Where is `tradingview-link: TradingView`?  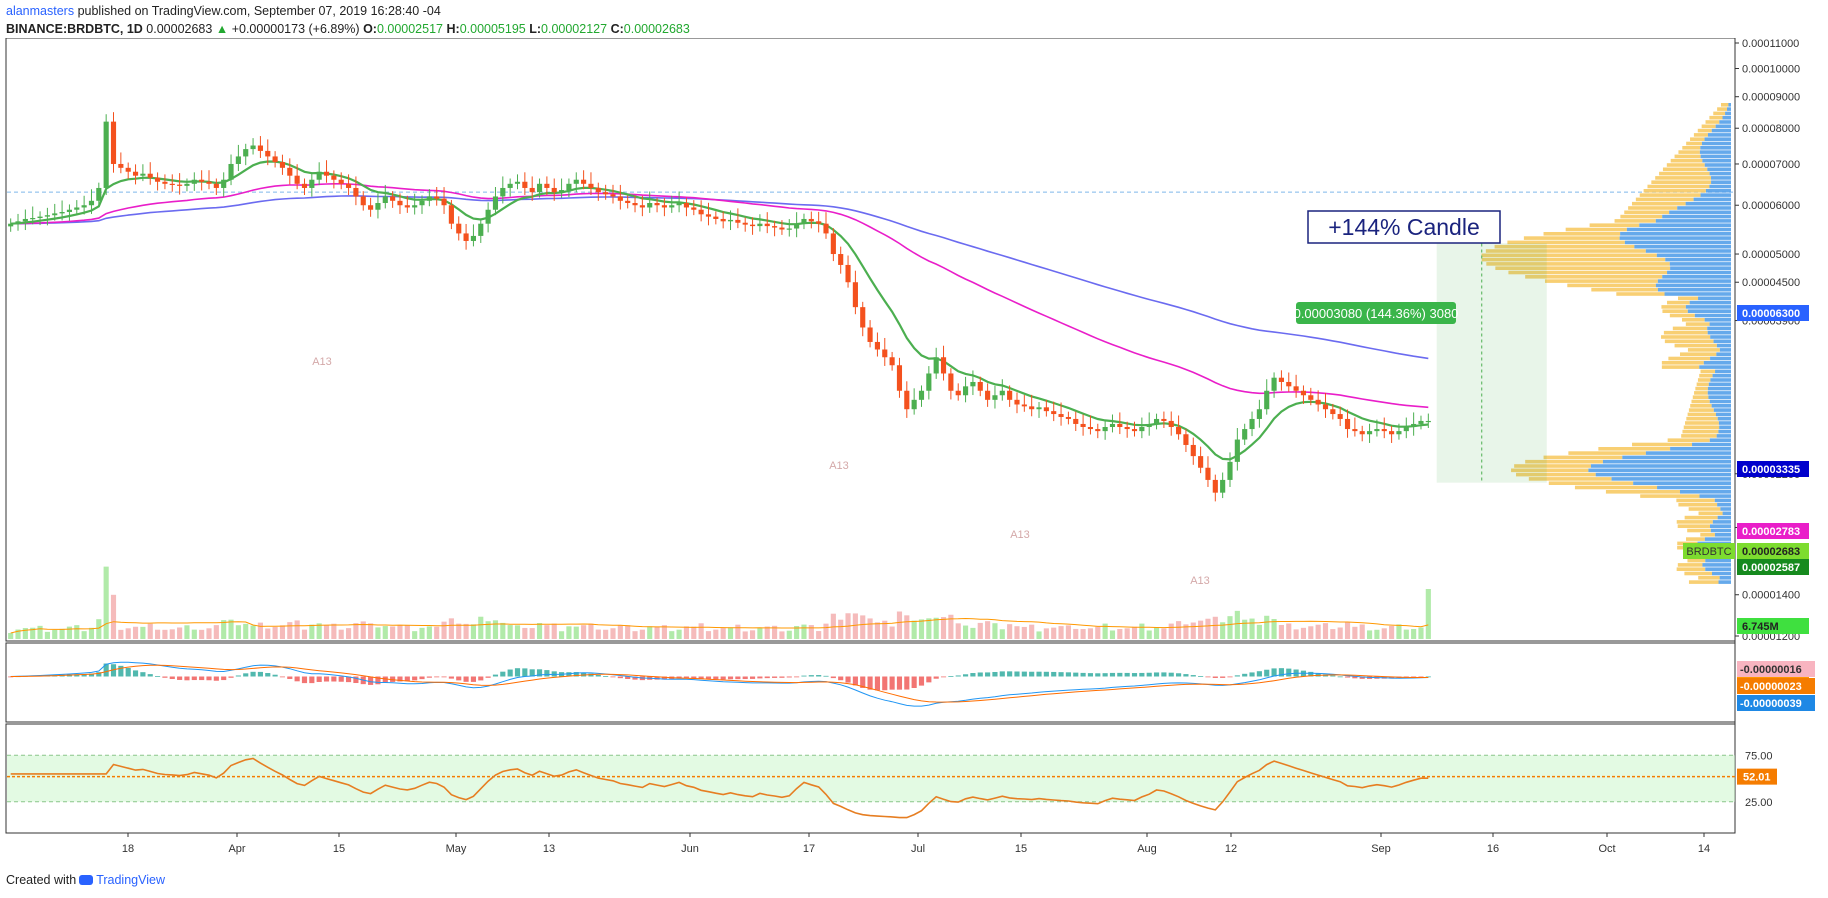 tradingview-link: TradingView is located at coordinates (130, 880).